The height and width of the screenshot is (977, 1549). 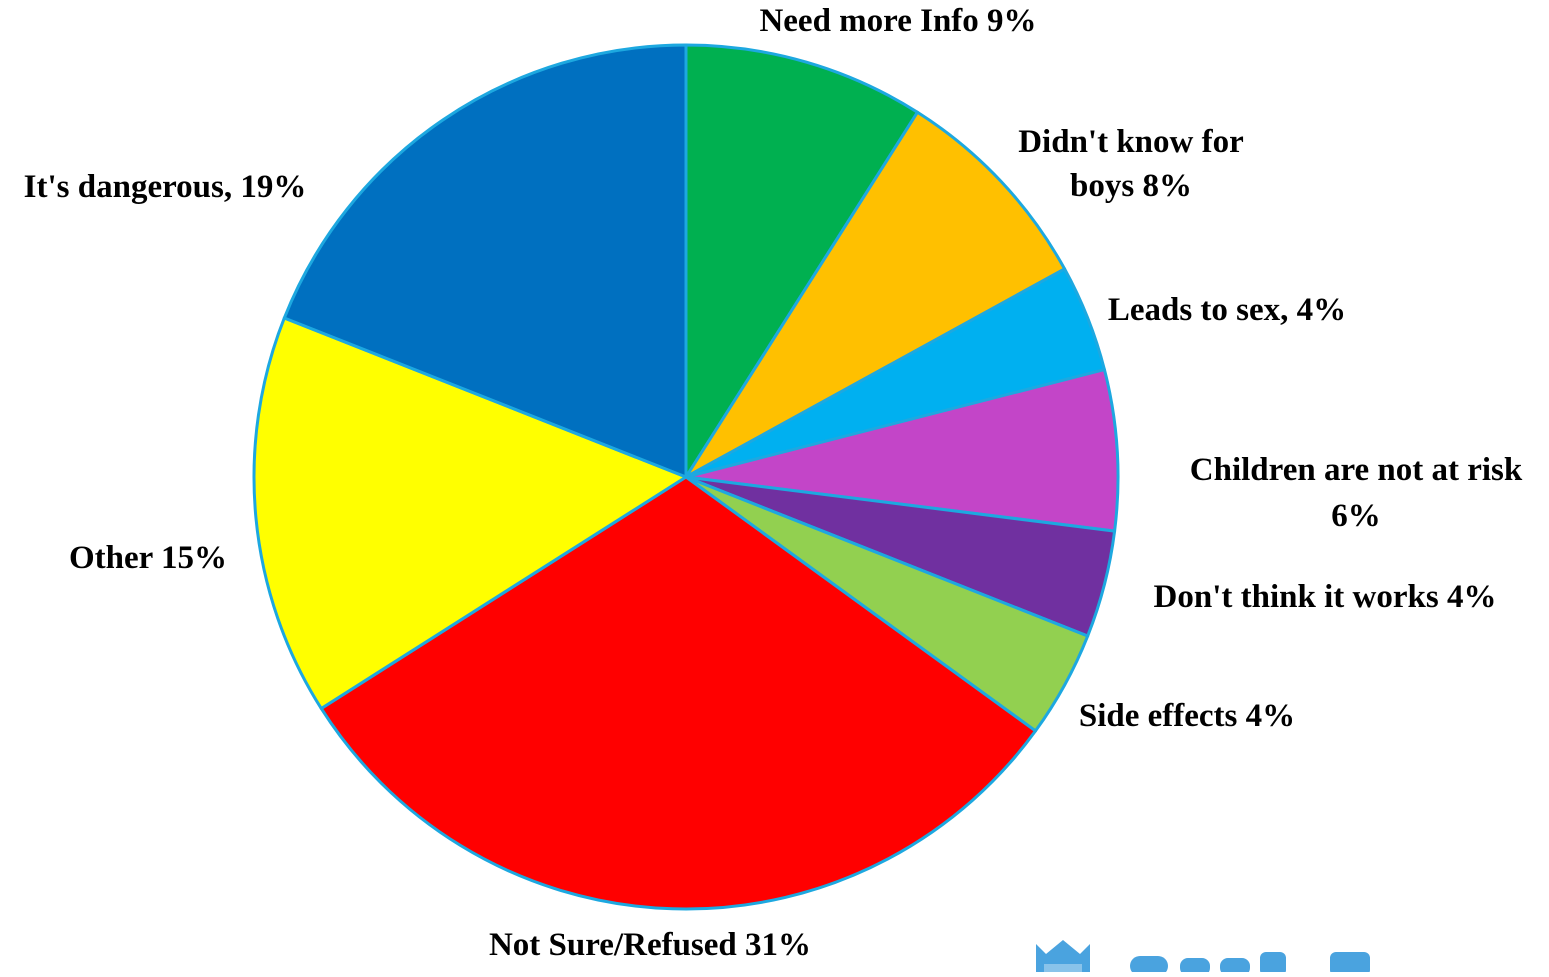 What do you see at coordinates (148, 558) in the screenshot?
I see `label-other: Other 15%` at bounding box center [148, 558].